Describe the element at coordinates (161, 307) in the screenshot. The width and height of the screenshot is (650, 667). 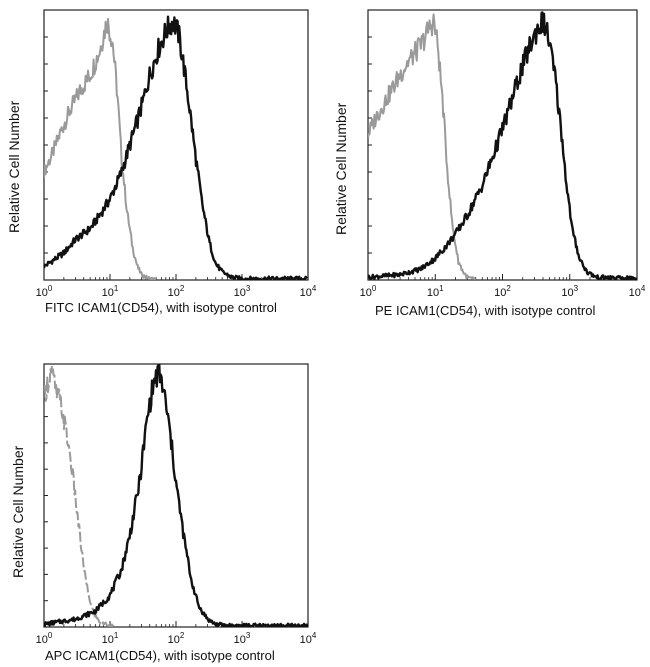
I see `x-axis-label: FITC ICAM1(CD54), with isotype control` at that location.